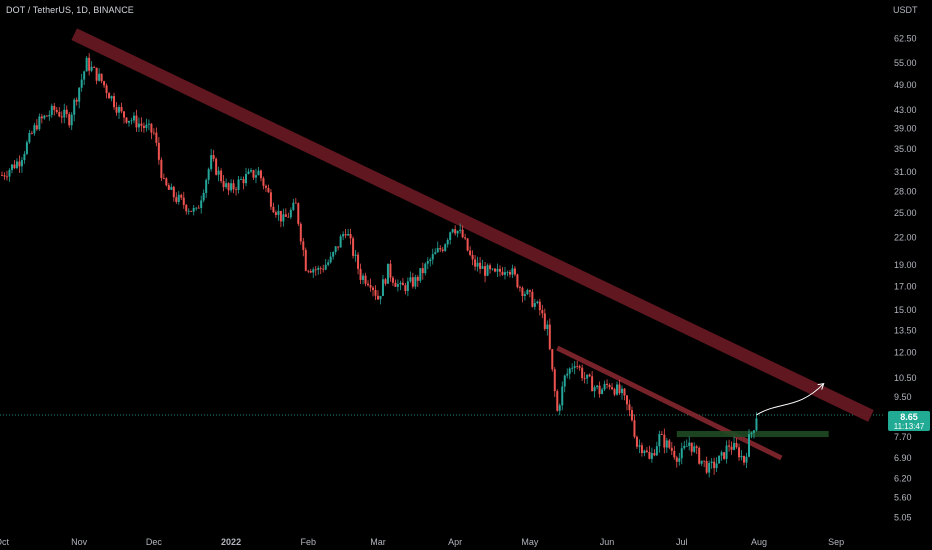  Describe the element at coordinates (905, 330) in the screenshot. I see `y-tick-label: 13.50` at that location.